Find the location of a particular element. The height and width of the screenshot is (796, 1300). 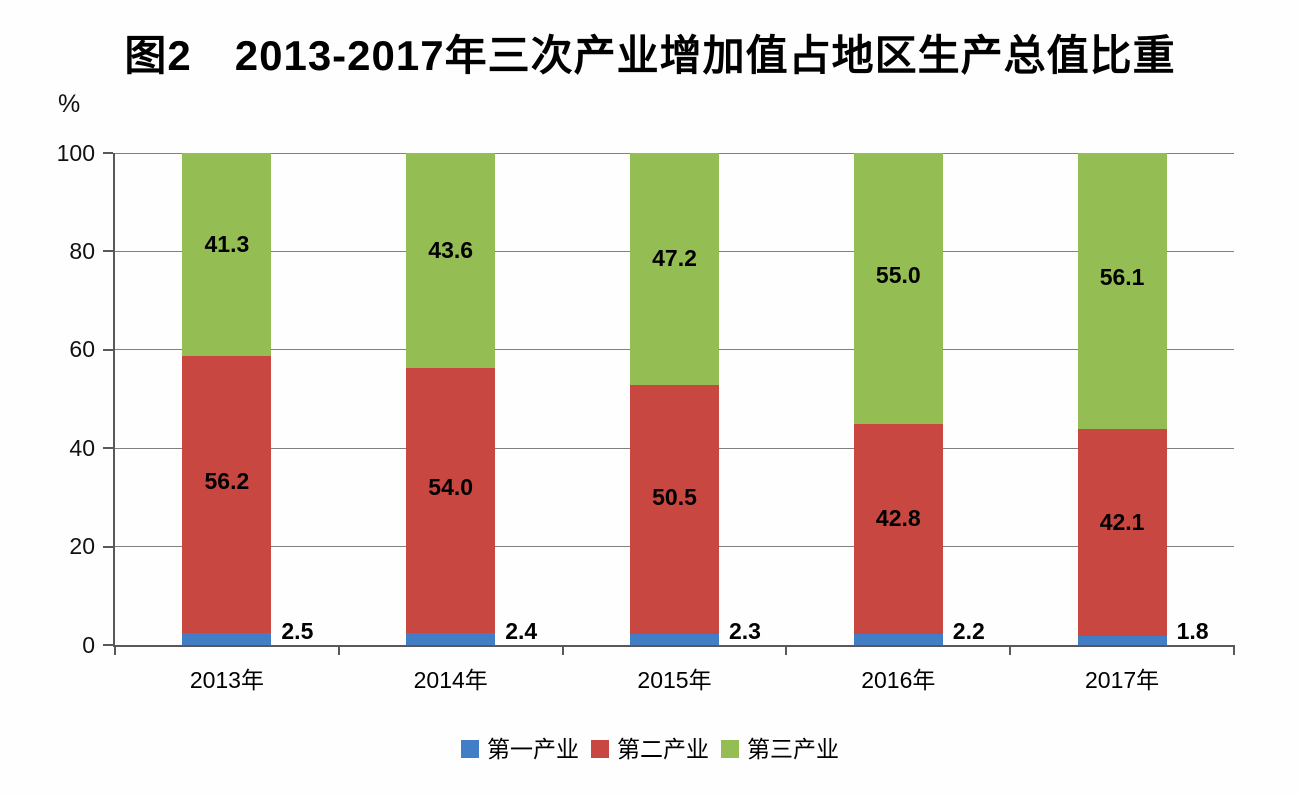

bar-value-label: 56.2 is located at coordinates (227, 480).